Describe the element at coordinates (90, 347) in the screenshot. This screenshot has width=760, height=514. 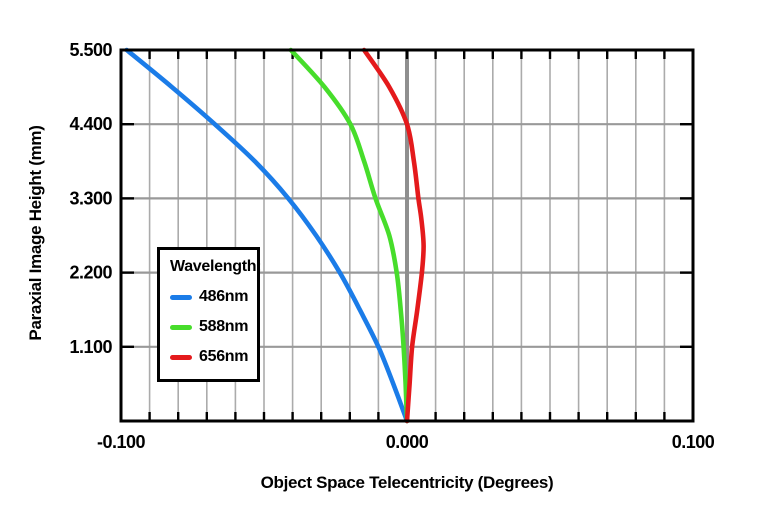
I see `y-tick-label: 1.100` at that location.